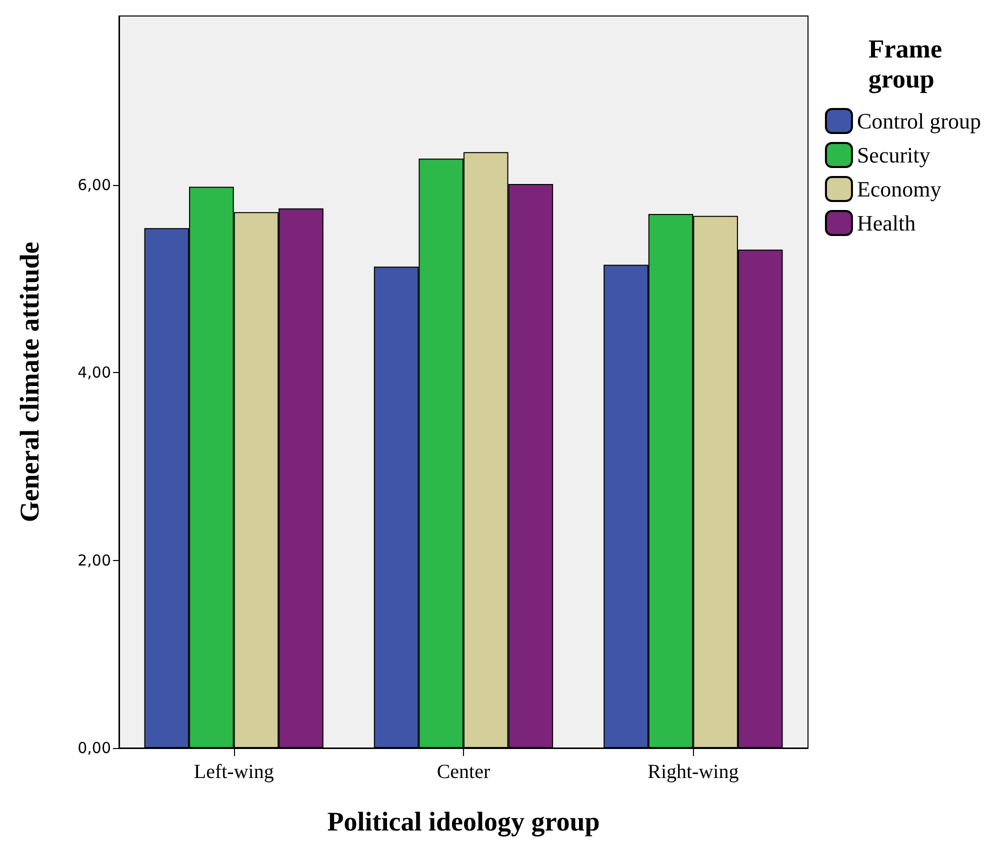  What do you see at coordinates (94, 560) in the screenshot?
I see `y-tick-label: 2,00` at bounding box center [94, 560].